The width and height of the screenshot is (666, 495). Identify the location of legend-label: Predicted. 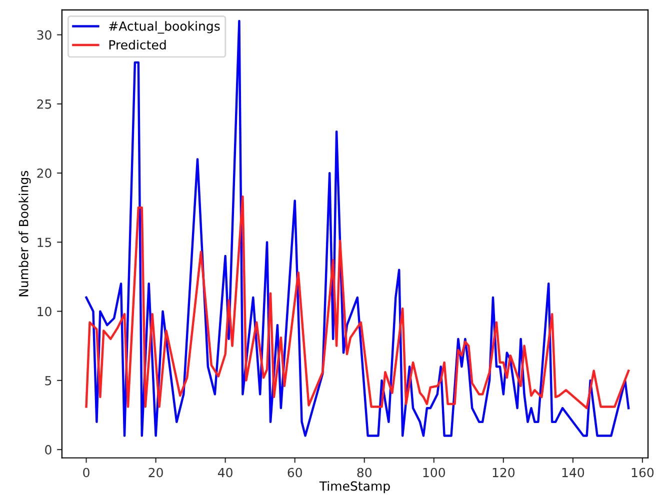
(137, 45).